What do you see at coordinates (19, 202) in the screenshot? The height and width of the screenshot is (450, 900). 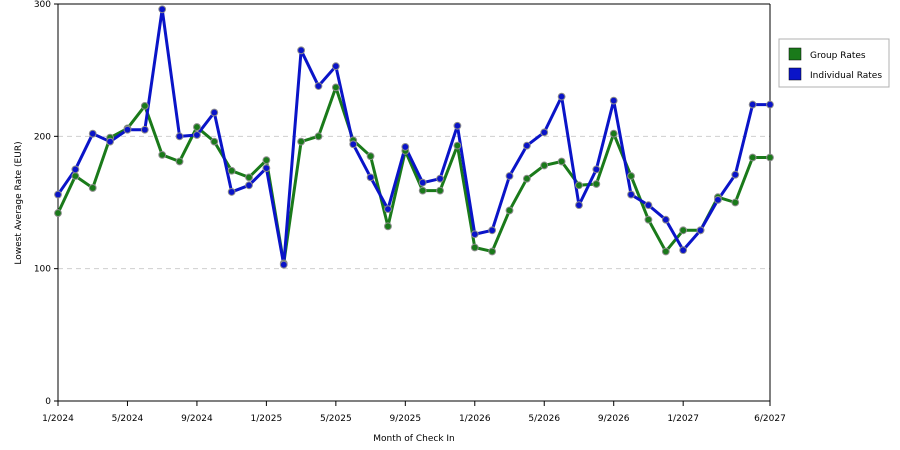 I see `y-axis-title: Lowest Average Rate (EUR)` at bounding box center [19, 202].